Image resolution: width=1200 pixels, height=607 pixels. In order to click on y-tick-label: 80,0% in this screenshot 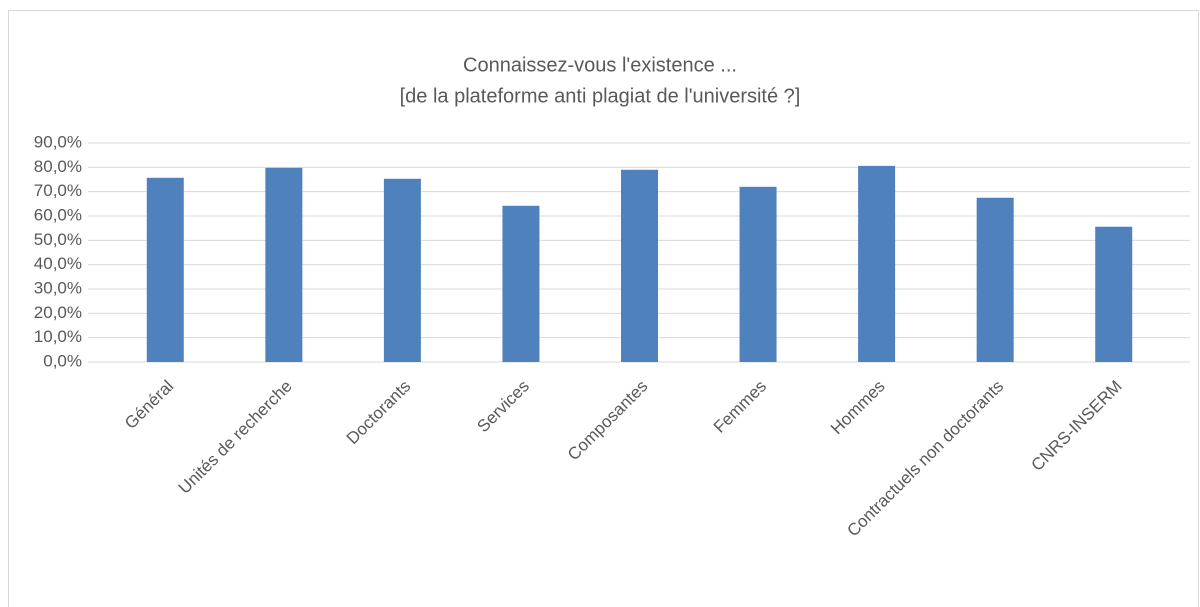, I will do `click(58, 166)`.